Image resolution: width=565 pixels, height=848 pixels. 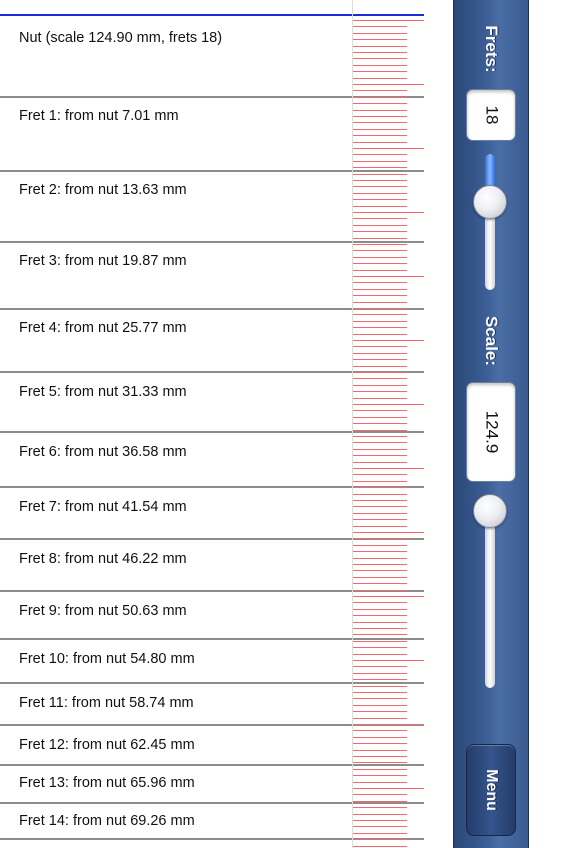 What do you see at coordinates (491, 115) in the screenshot?
I see `frets-input: 18` at bounding box center [491, 115].